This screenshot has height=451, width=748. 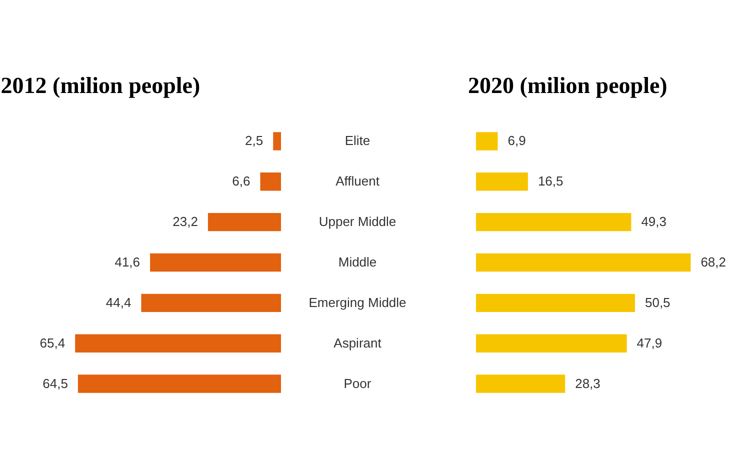 What do you see at coordinates (358, 181) in the screenshot?
I see `y-tick-label: Affluent` at bounding box center [358, 181].